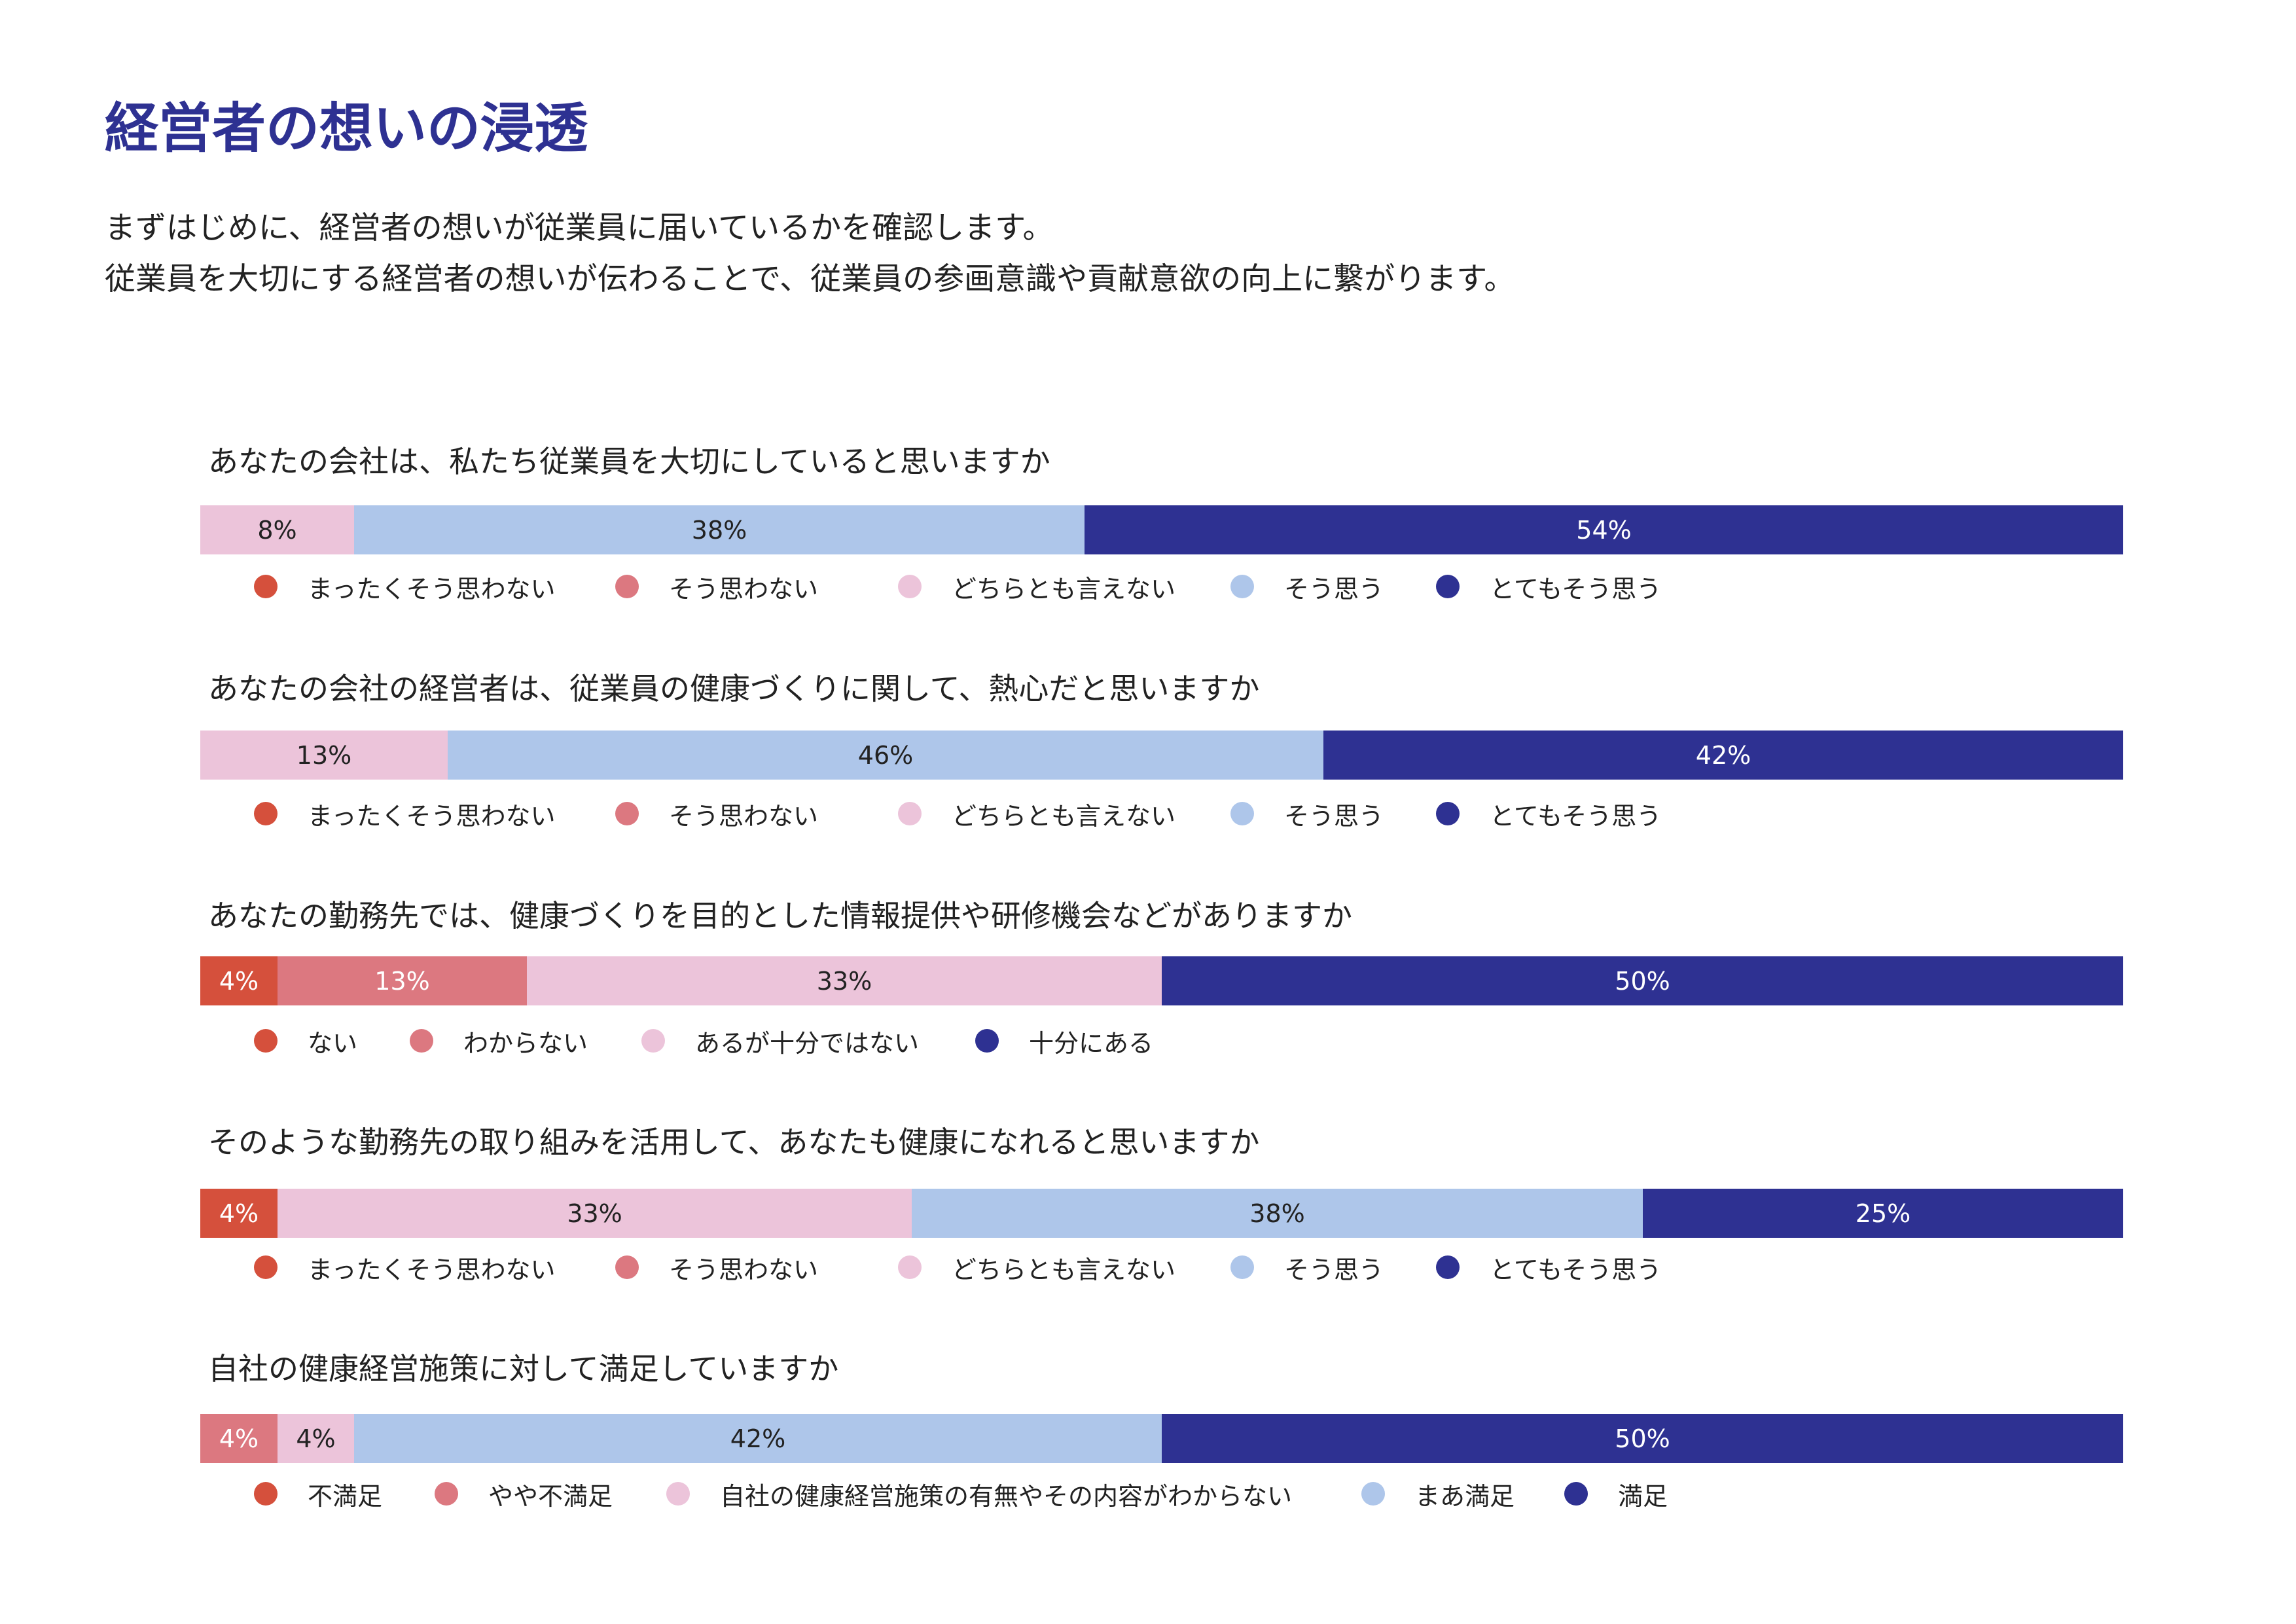  What do you see at coordinates (1334, 816) in the screenshot?
I see `legend-label: そう思う` at bounding box center [1334, 816].